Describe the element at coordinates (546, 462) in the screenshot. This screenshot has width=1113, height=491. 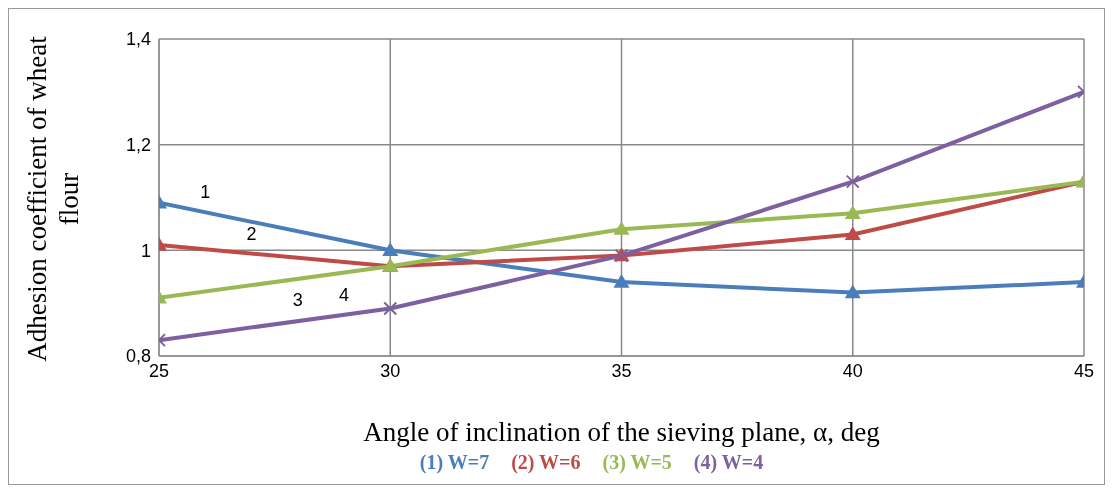
I see `text: (2) W=6` at that location.